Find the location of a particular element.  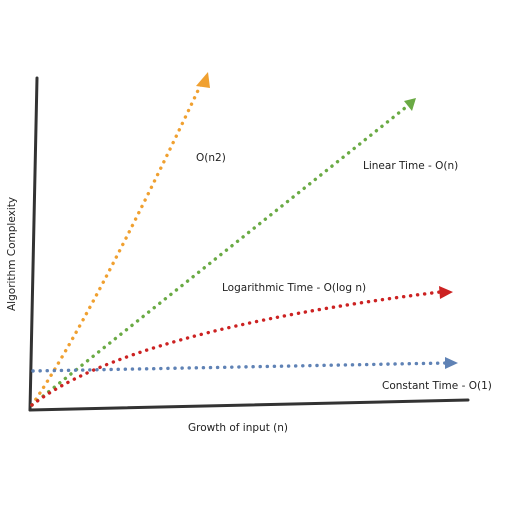

x-axis-title: Growth of input (n) is located at coordinates (238, 428).